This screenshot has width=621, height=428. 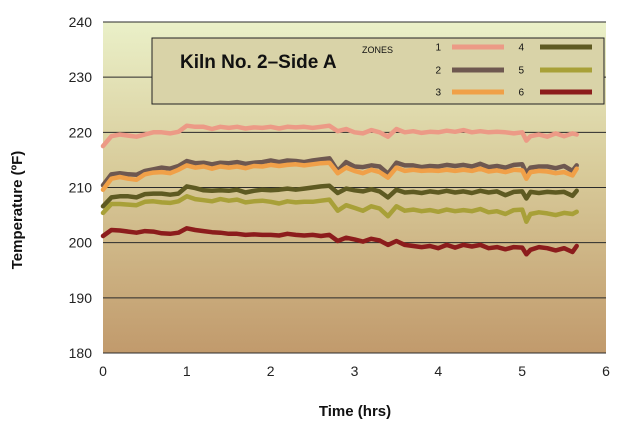 I want to click on x-tick-label: 5, so click(x=522, y=371).